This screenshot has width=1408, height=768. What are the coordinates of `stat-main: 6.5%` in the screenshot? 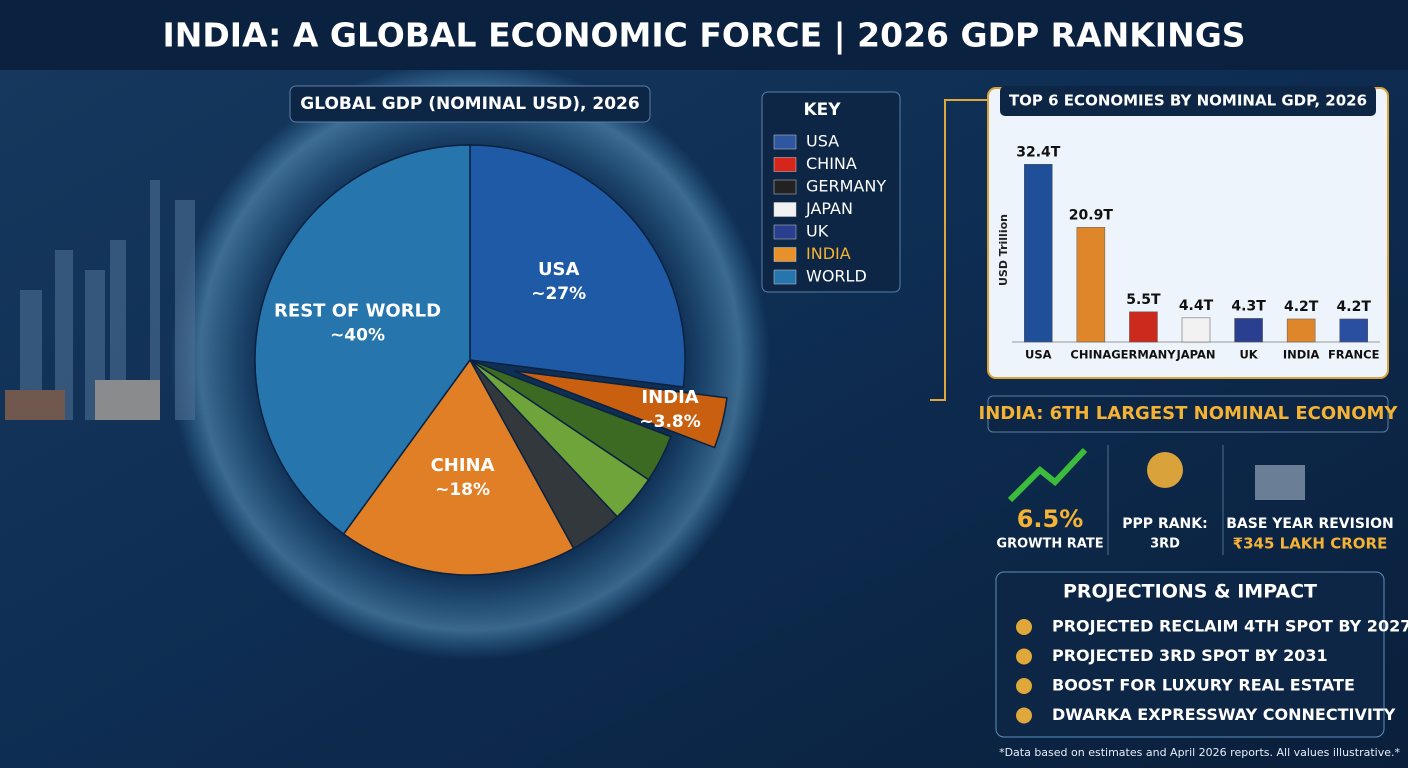 It's located at (1050, 519).